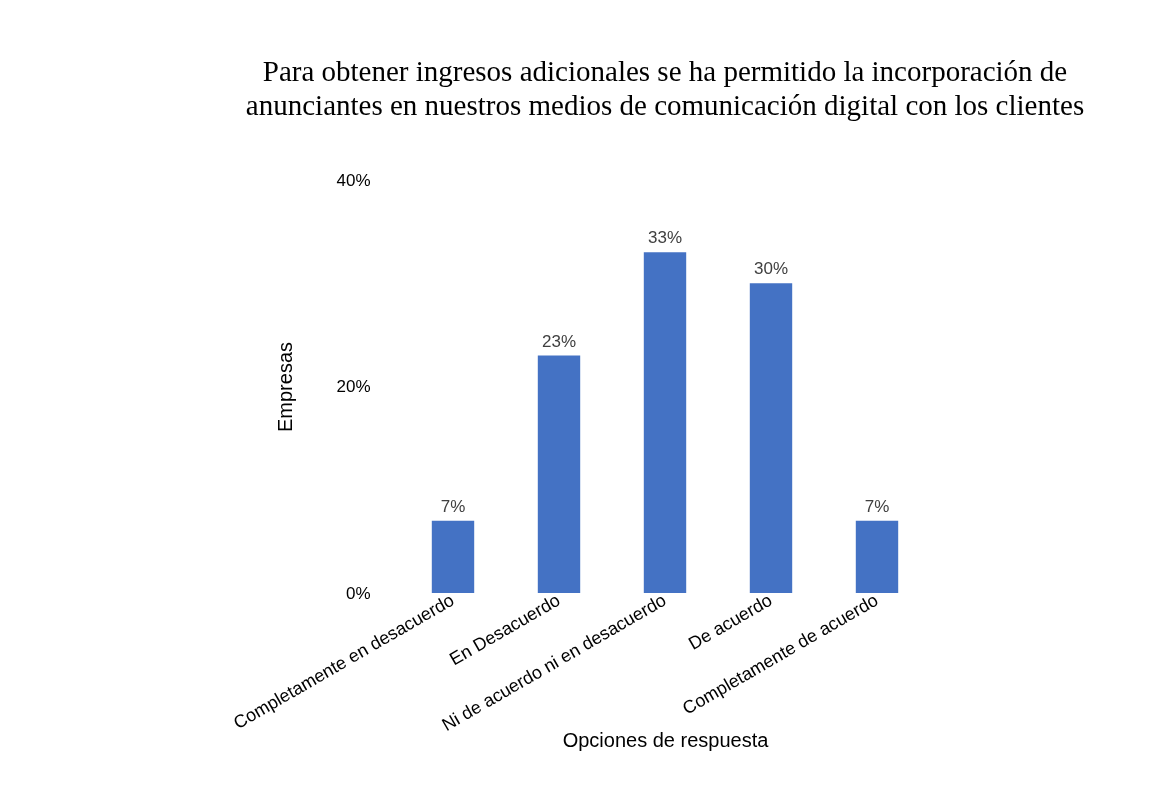 The height and width of the screenshot is (786, 1159). What do you see at coordinates (559, 341) in the screenshot?
I see `data-label: 23%` at bounding box center [559, 341].